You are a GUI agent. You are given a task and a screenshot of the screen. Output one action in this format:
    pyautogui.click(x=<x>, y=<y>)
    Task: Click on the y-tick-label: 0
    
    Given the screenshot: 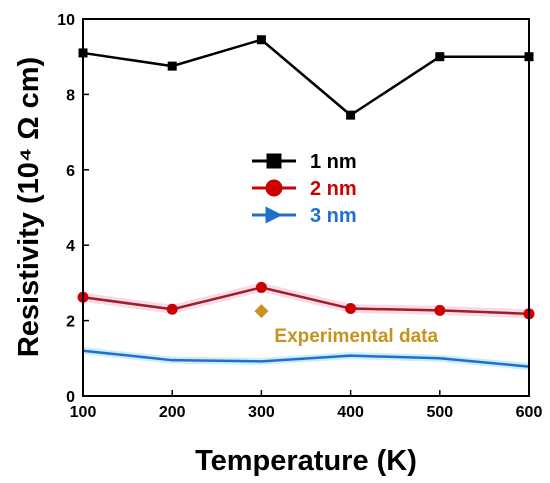 What is the action you would take?
    pyautogui.click(x=70, y=397)
    